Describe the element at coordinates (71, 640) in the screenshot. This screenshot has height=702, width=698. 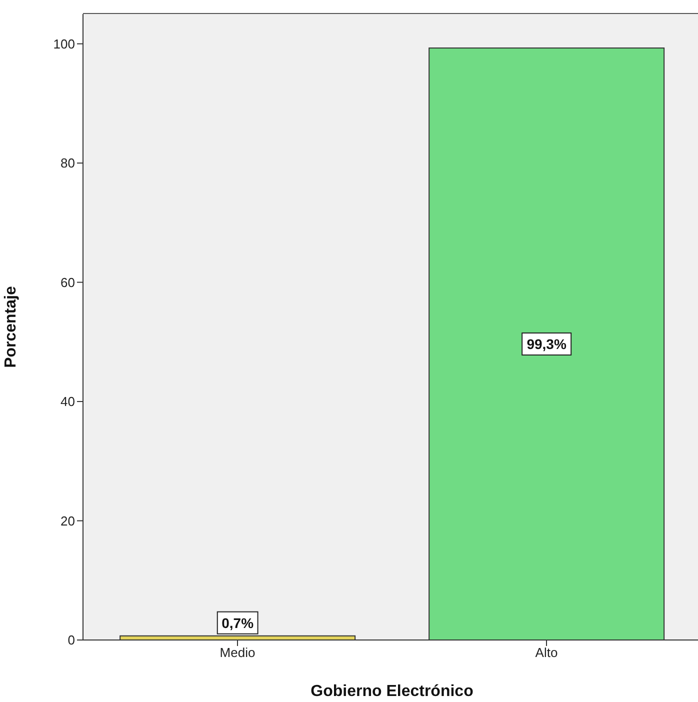
I see `y-tick-label: 0` at that location.